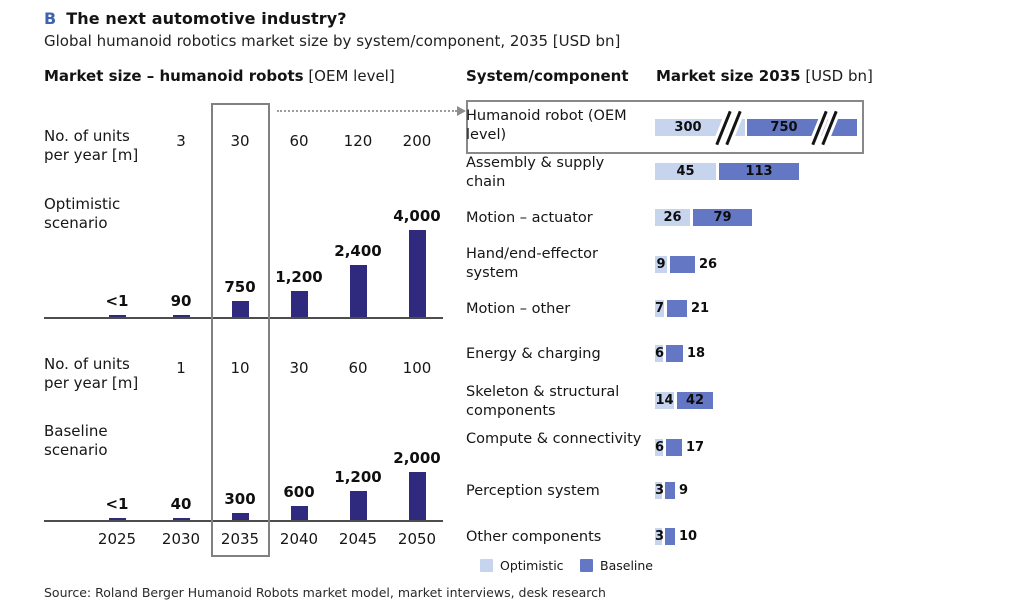  I want to click on baseline-value-label: 18, so click(696, 353).